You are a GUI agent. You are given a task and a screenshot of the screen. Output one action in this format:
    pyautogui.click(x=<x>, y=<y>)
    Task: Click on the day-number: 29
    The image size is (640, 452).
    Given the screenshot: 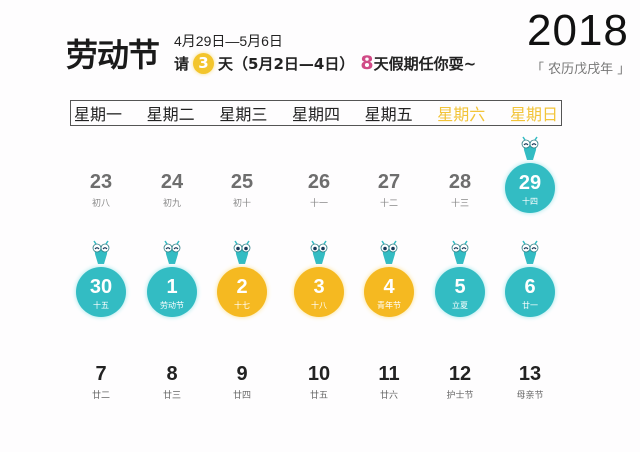 What is the action you would take?
    pyautogui.click(x=530, y=183)
    